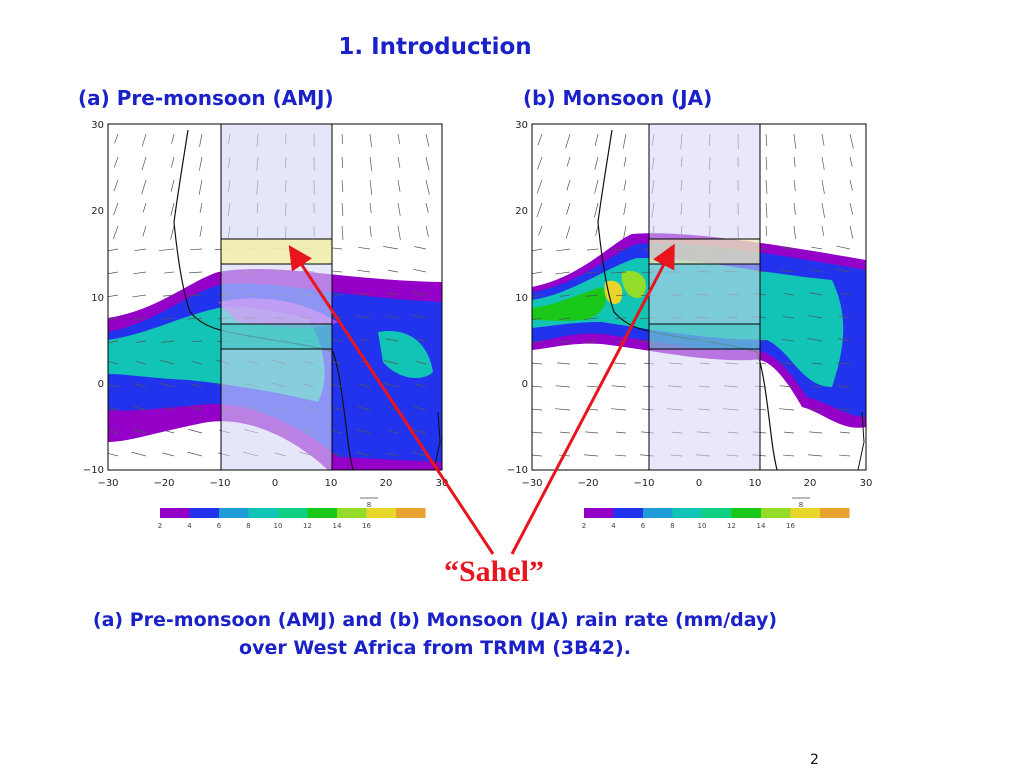  Describe the element at coordinates (366, 526) in the screenshot. I see `colorbar-label: 16` at that location.